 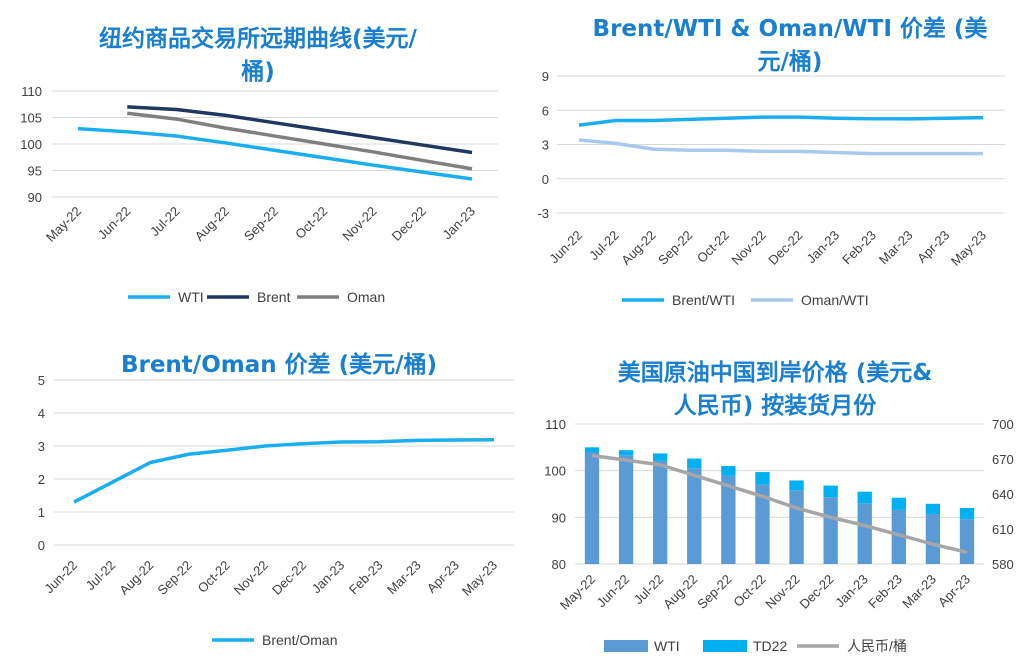 I want to click on legend-label: Brent/Oman, so click(x=299, y=640).